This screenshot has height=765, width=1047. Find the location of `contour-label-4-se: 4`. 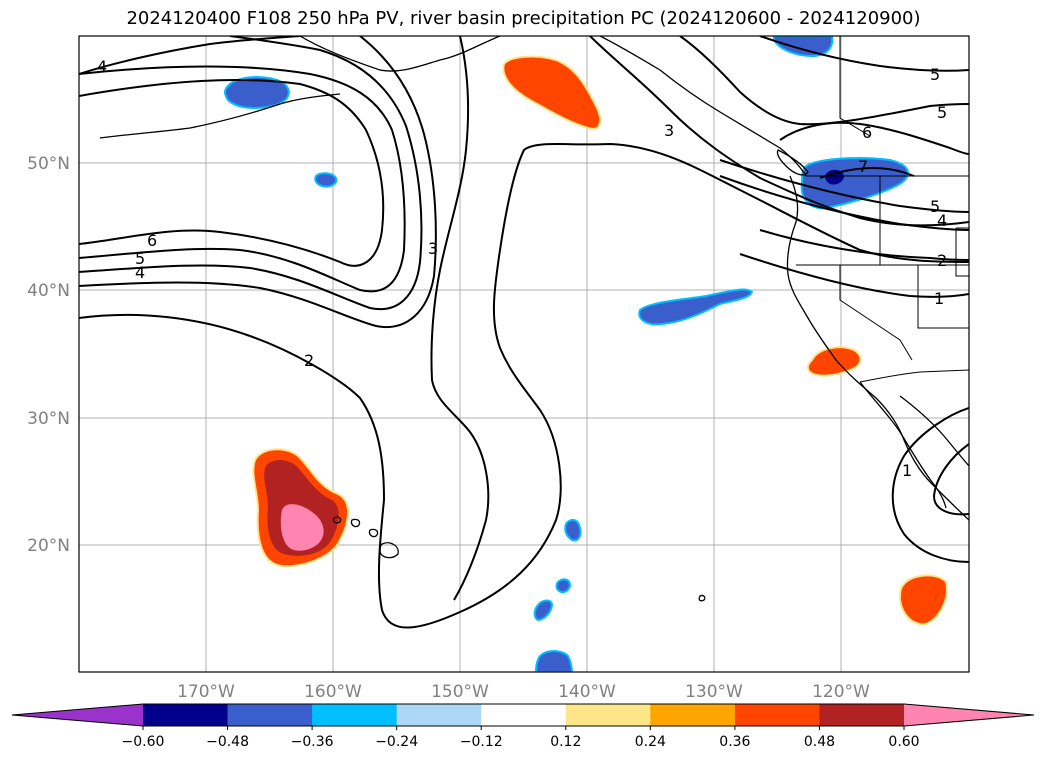

contour-label-4-se: 4 is located at coordinates (942, 220).